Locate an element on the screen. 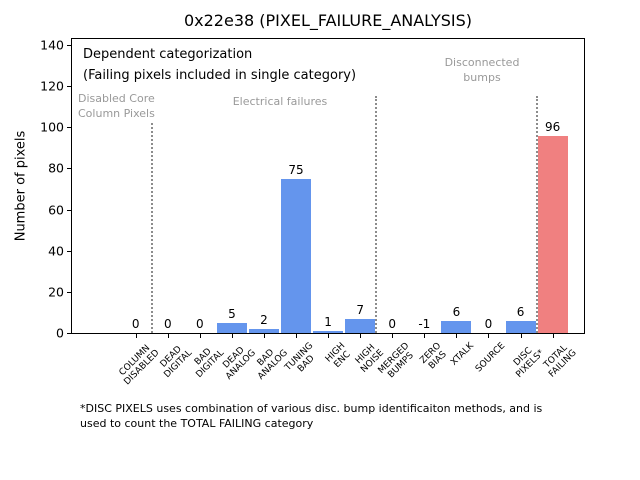  bar-value-12: 6 is located at coordinates (520, 311).